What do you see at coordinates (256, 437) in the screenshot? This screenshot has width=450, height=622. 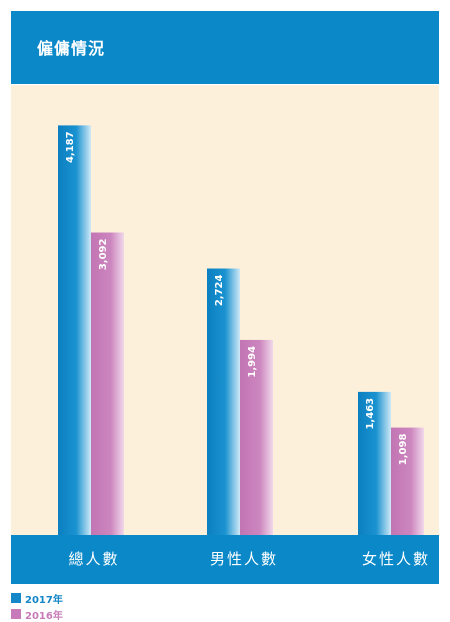 I see `bar-male-2016` at bounding box center [256, 437].